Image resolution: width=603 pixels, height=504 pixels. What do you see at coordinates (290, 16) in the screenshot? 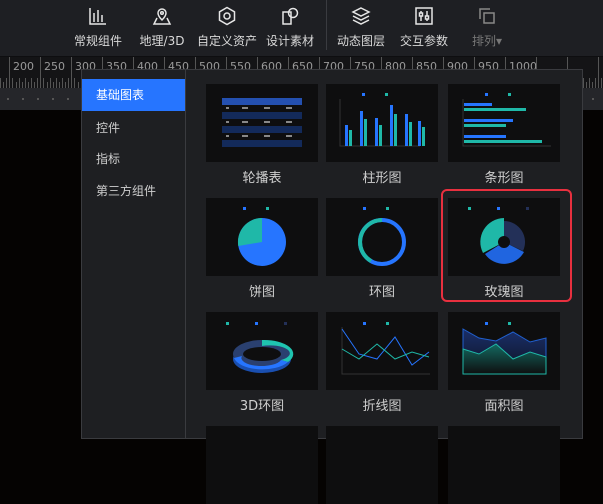
I see `shapes-icon` at bounding box center [290, 16].